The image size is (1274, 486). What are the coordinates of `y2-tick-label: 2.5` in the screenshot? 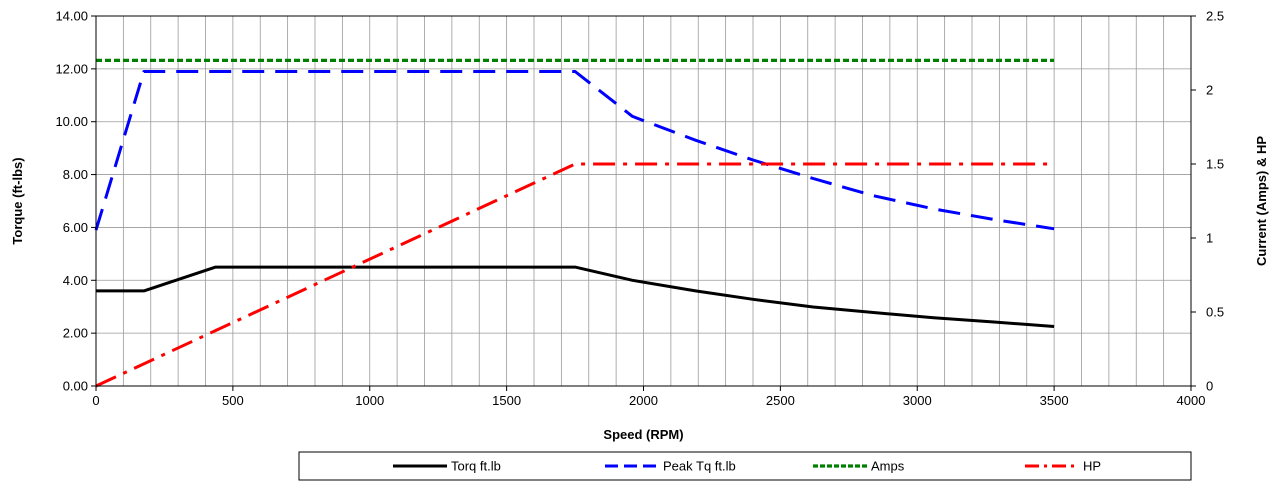 It's located at (1215, 16).